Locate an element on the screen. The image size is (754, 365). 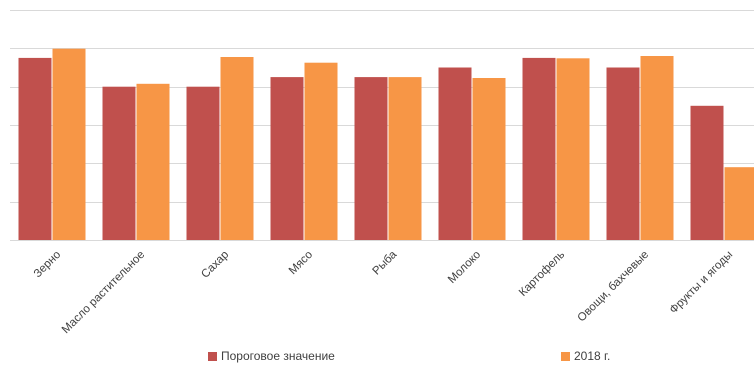
legend-label-threshold: Пороговое значение is located at coordinates (278, 356).